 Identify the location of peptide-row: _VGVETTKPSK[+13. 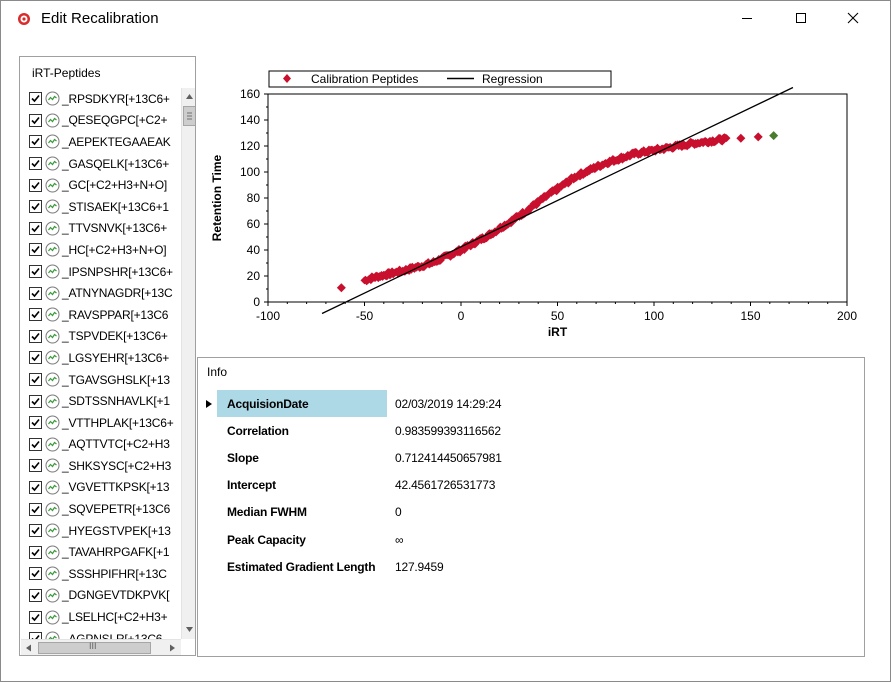
(105, 488).